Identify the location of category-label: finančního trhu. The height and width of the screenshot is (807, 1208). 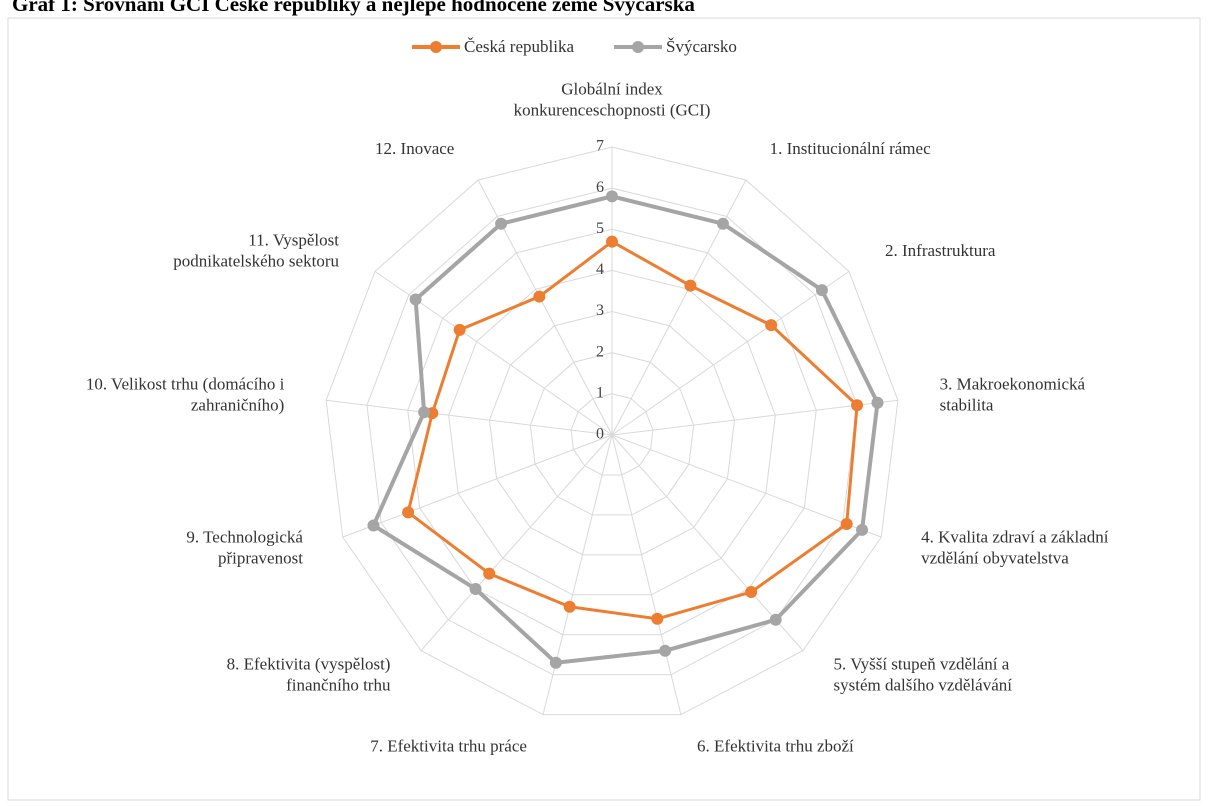
(338, 684).